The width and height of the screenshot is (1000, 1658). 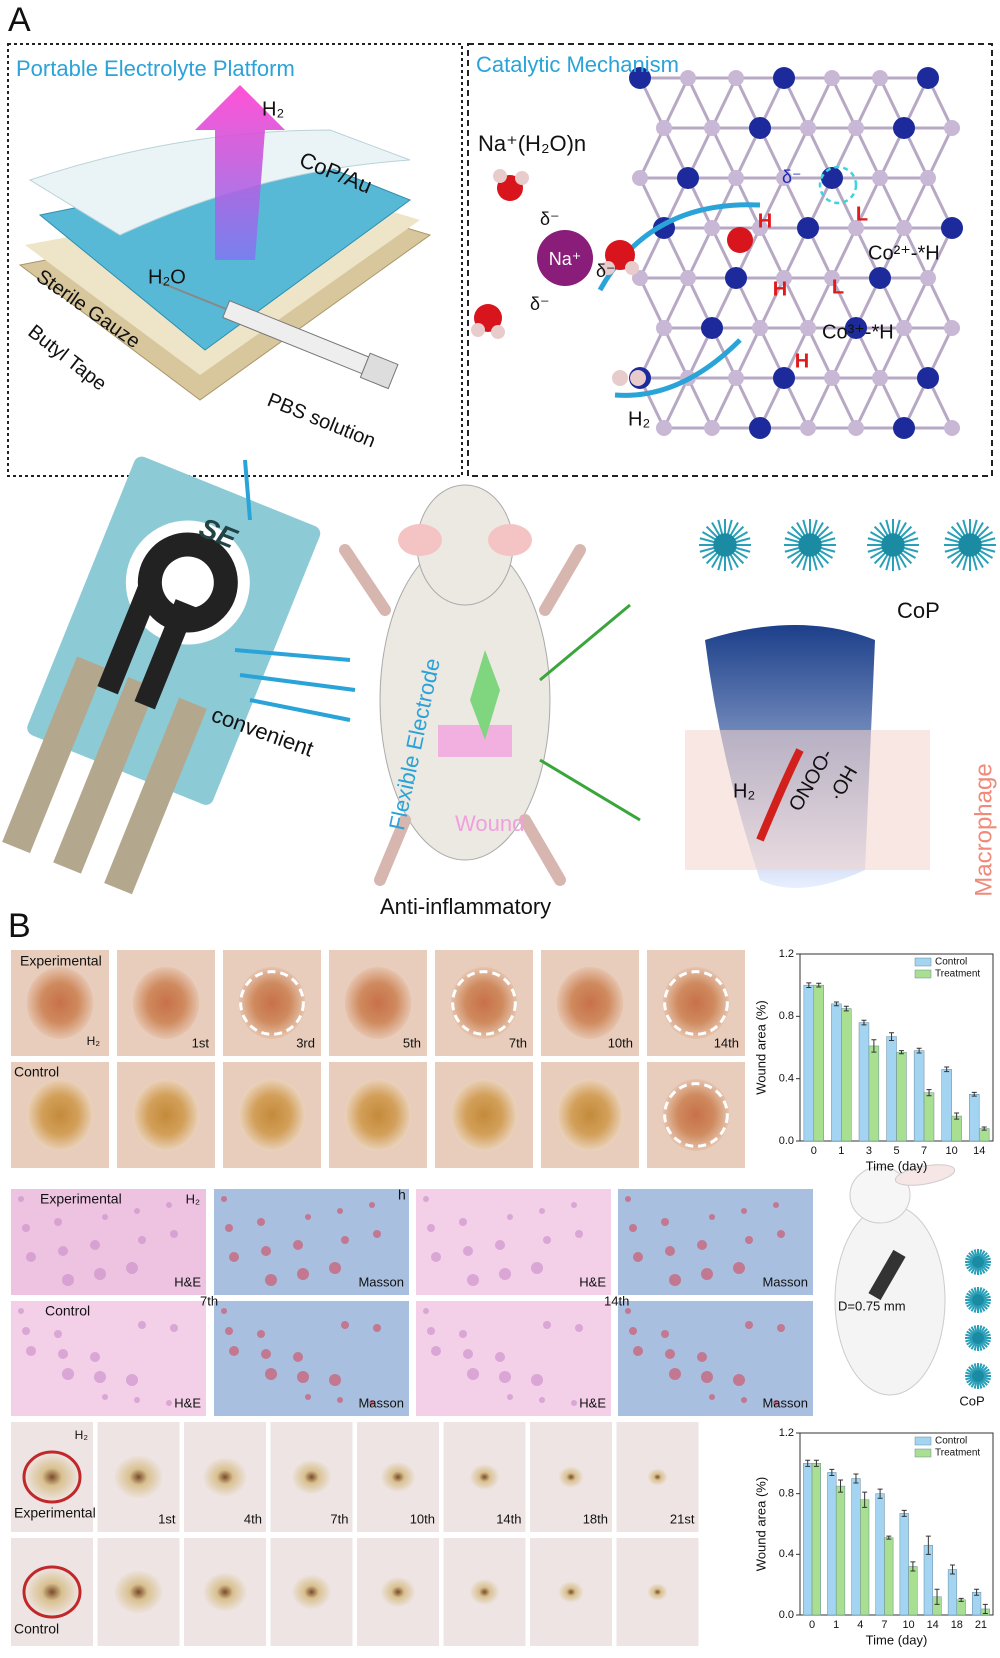 I want to click on label: Wound, so click(x=489, y=823).